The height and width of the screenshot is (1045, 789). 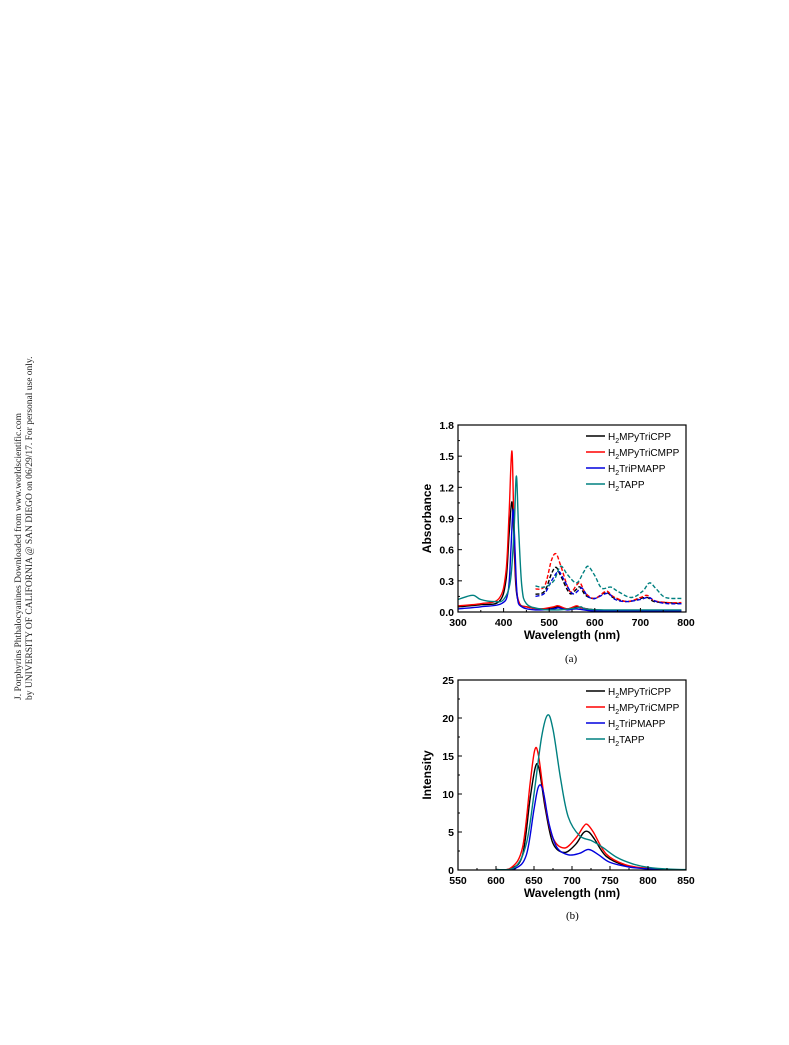 I want to click on x-tick-label: 400, so click(x=504, y=623).